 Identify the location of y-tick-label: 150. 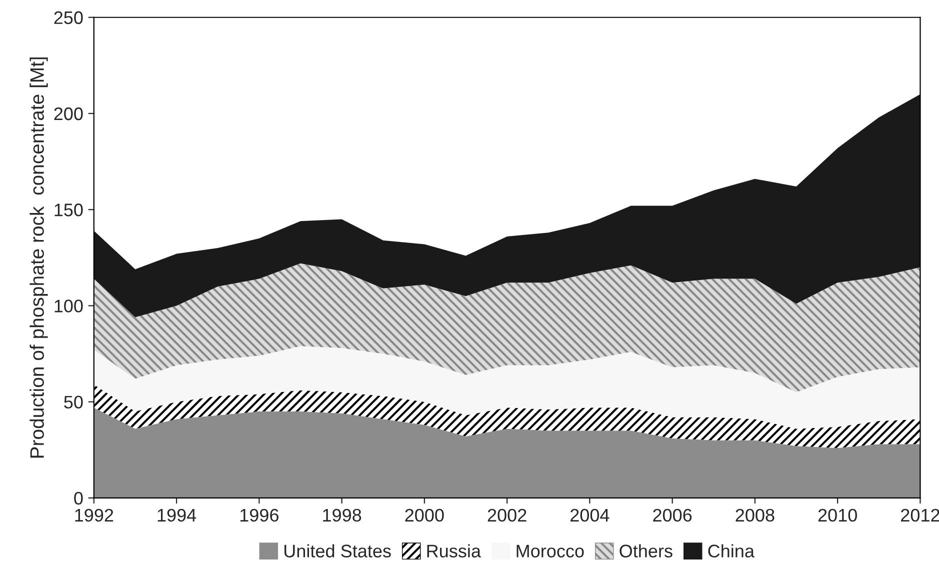
(68, 210).